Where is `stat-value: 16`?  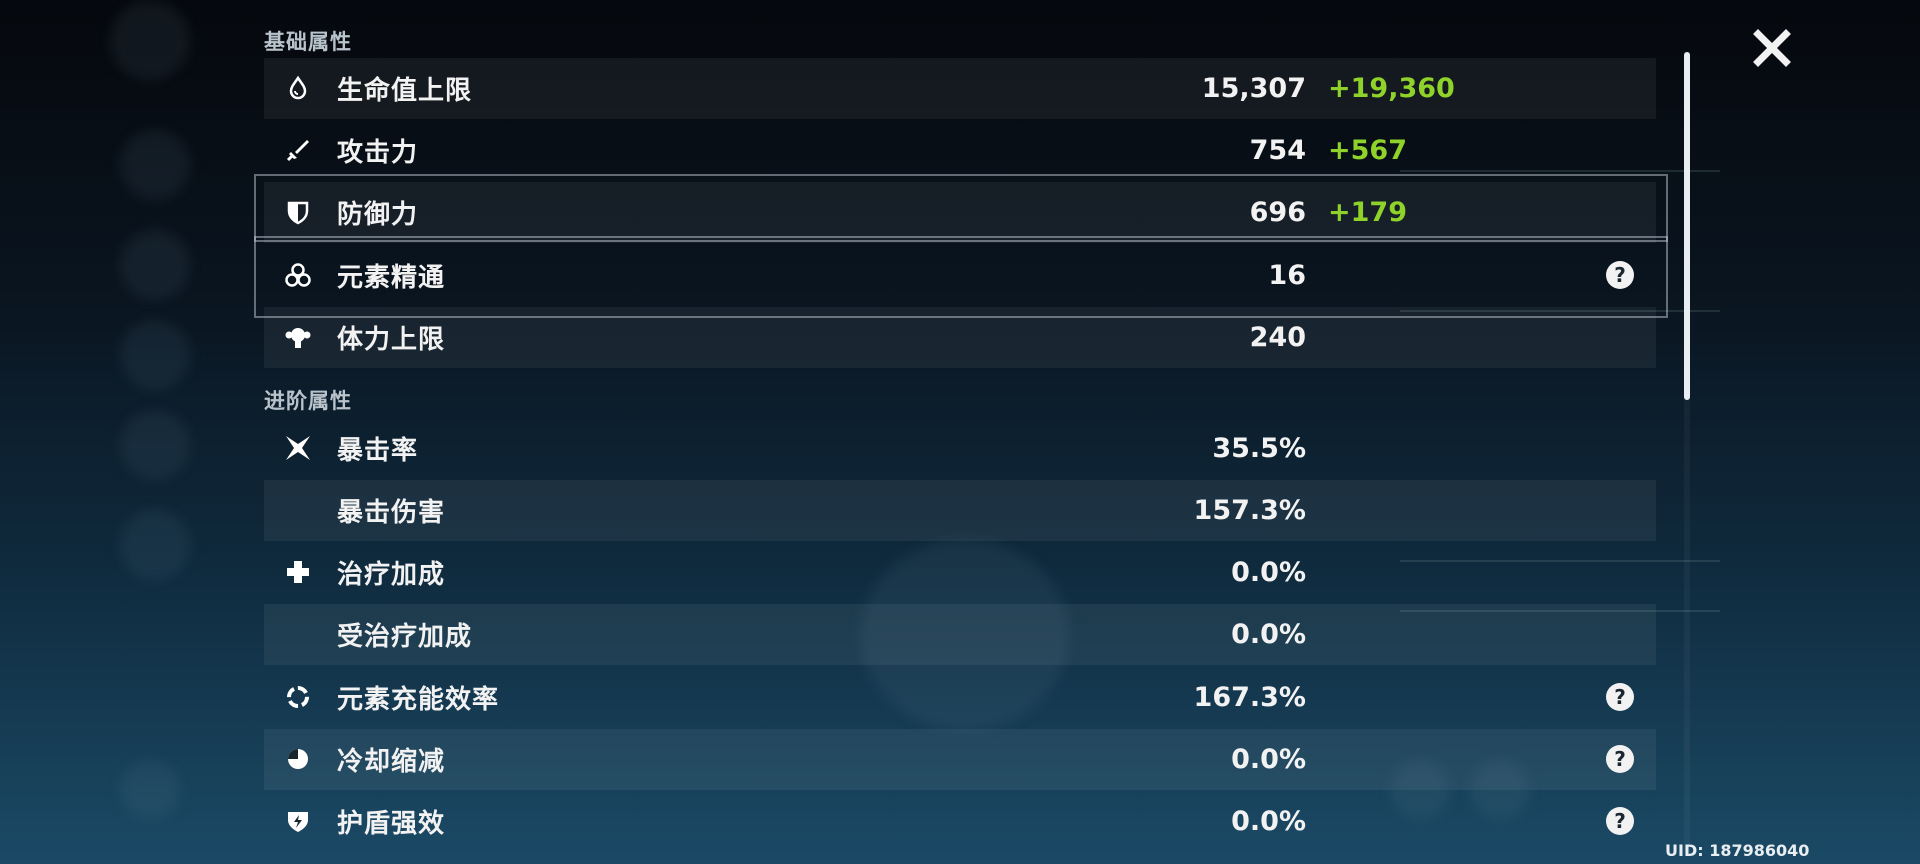
stat-value: 16 is located at coordinates (1287, 275).